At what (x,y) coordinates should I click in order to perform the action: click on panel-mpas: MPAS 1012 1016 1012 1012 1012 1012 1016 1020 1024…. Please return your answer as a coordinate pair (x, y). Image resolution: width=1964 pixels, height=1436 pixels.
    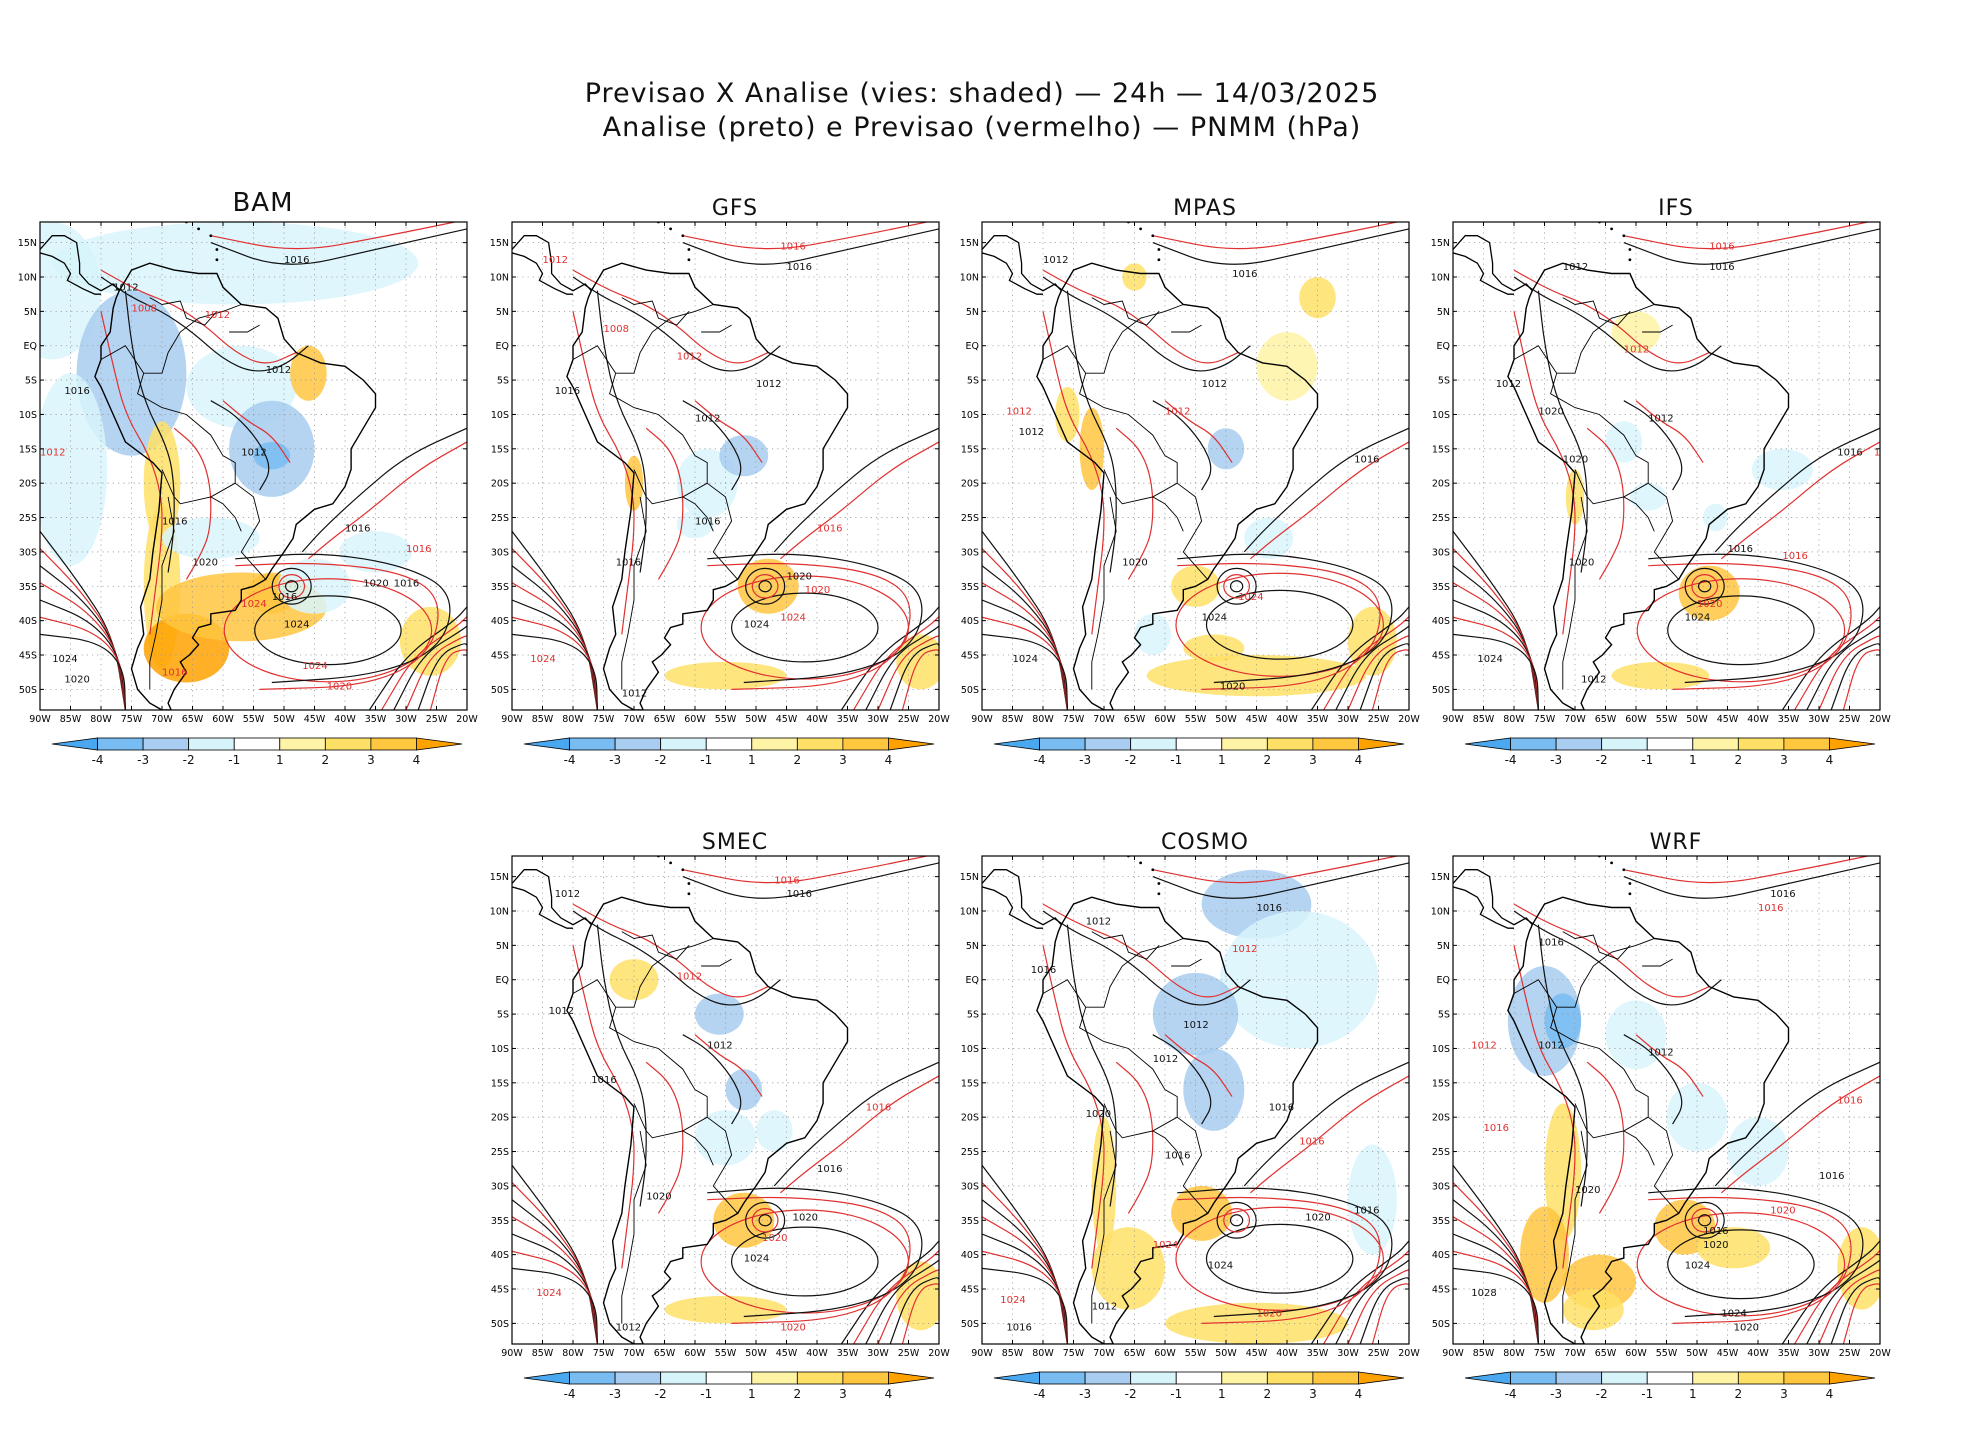
    Looking at the image, I should click on (1200, 496).